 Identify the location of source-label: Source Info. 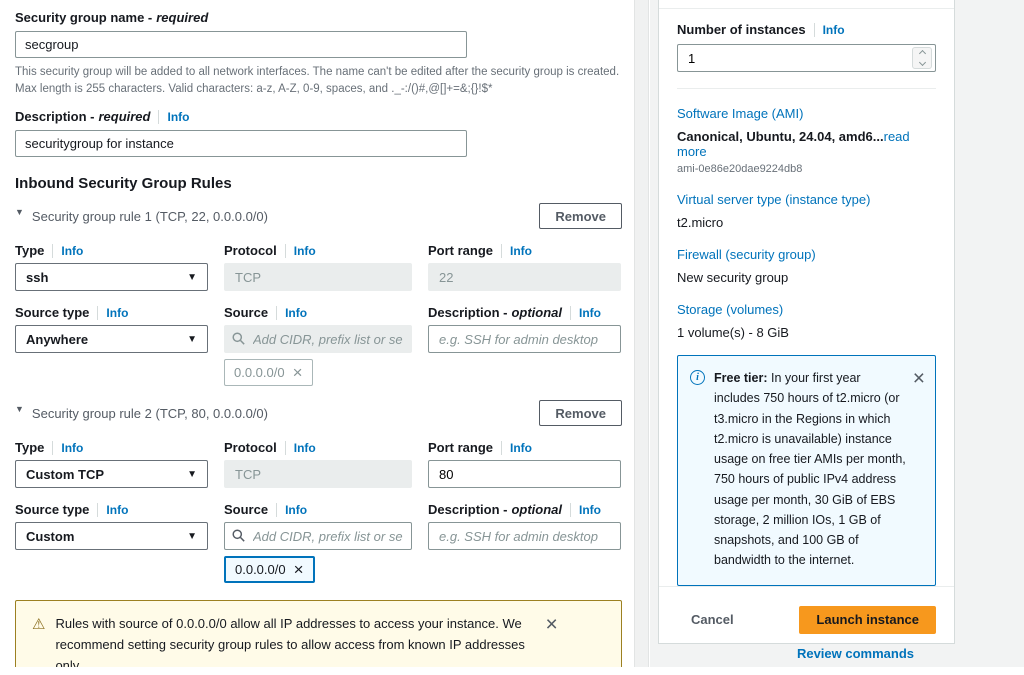
(318, 509).